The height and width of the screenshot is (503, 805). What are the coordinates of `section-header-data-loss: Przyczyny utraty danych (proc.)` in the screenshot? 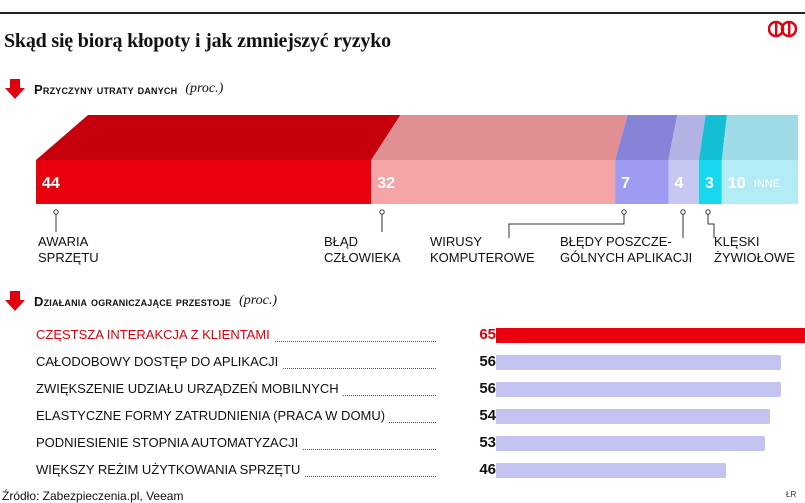 It's located at (113, 89).